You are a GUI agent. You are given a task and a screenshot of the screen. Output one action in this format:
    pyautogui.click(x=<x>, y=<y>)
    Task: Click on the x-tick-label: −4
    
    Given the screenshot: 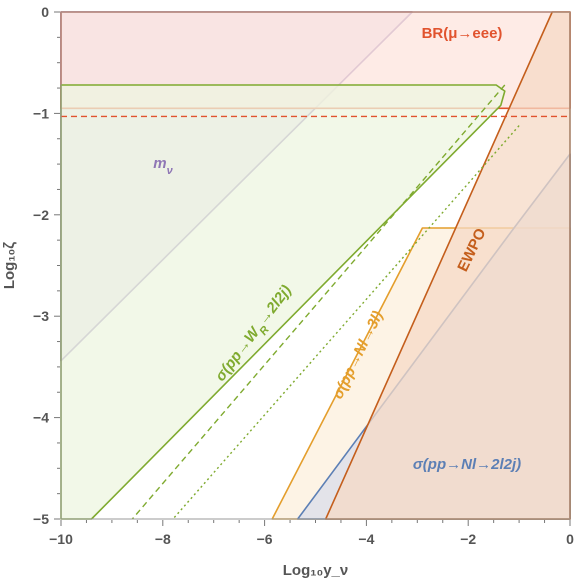 What is the action you would take?
    pyautogui.click(x=366, y=539)
    